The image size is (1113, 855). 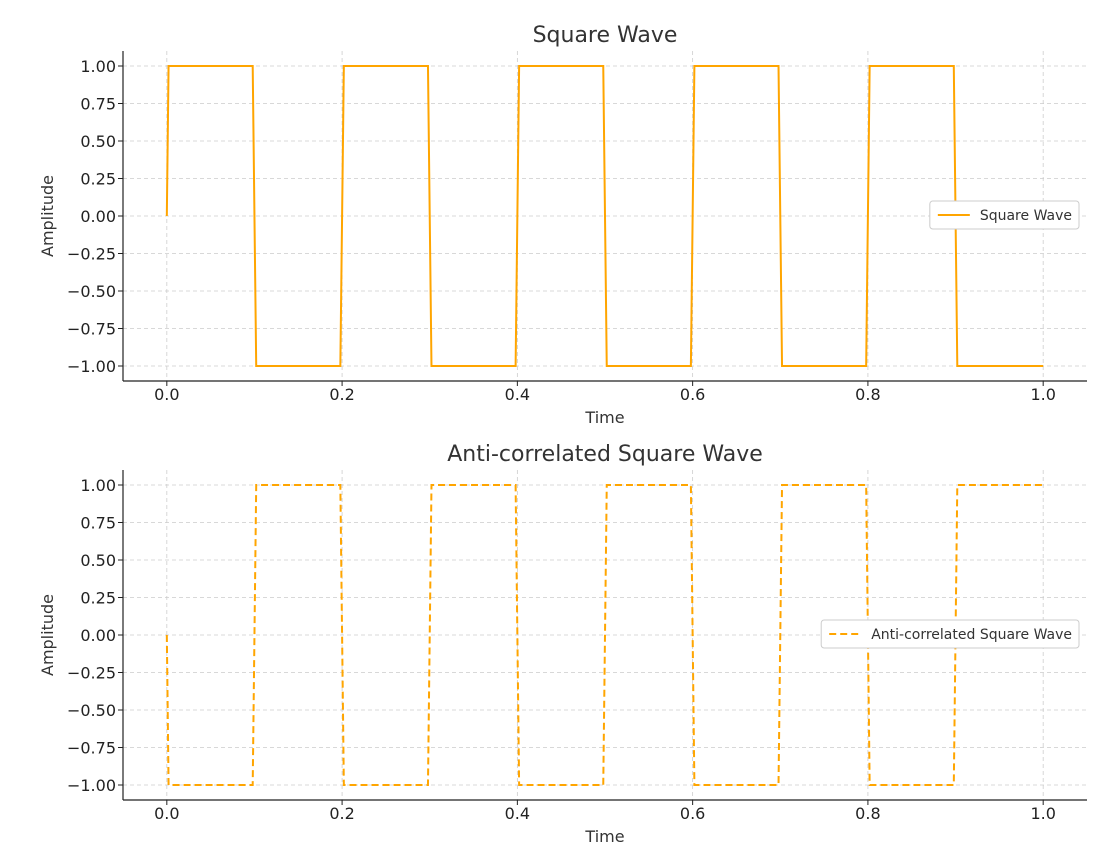 I want to click on legend: Square Wave, so click(x=1004, y=215).